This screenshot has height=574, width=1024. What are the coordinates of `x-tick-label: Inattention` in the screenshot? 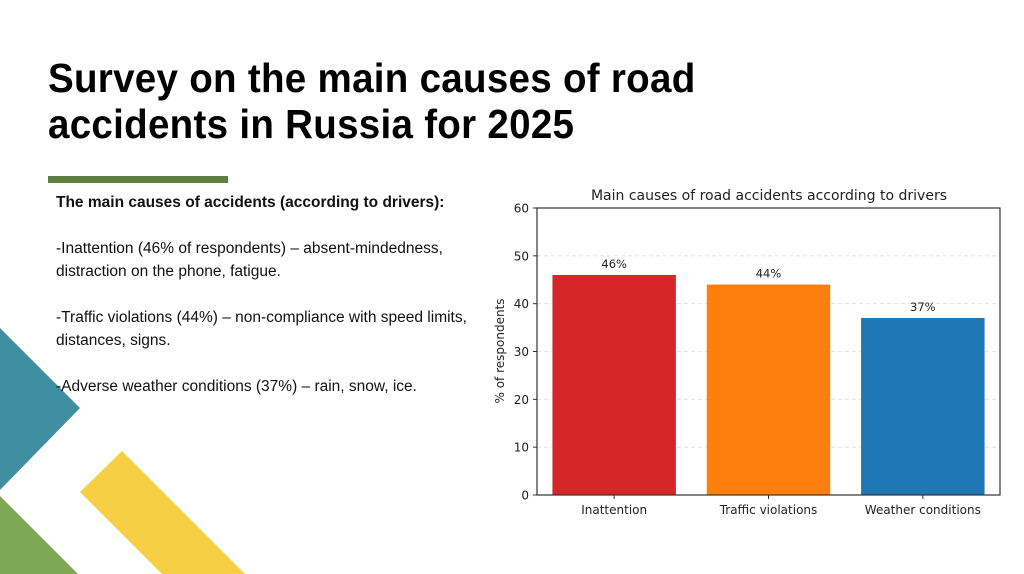 It's located at (614, 510).